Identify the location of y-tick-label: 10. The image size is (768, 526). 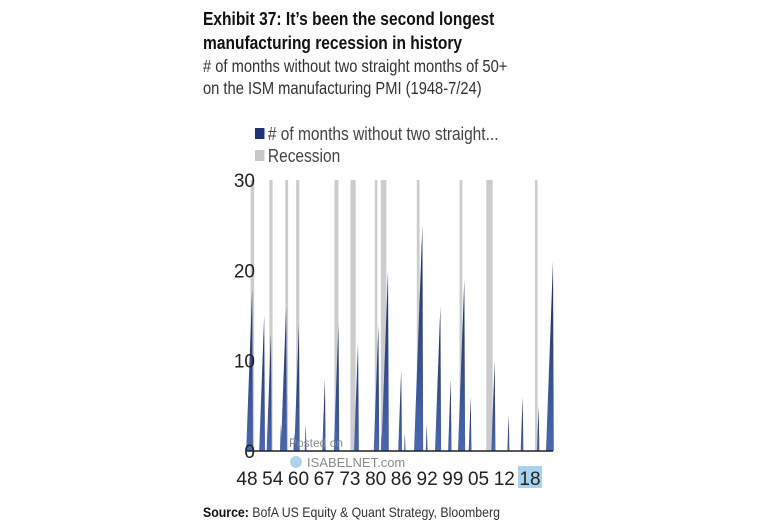
(244, 362).